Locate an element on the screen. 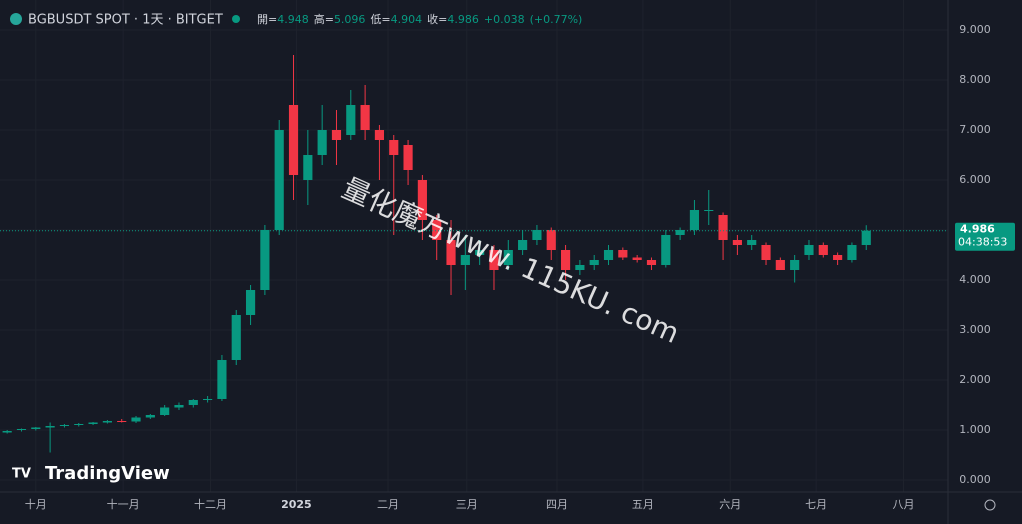 This screenshot has width=1022, height=524. brand: TradingView is located at coordinates (107, 473).